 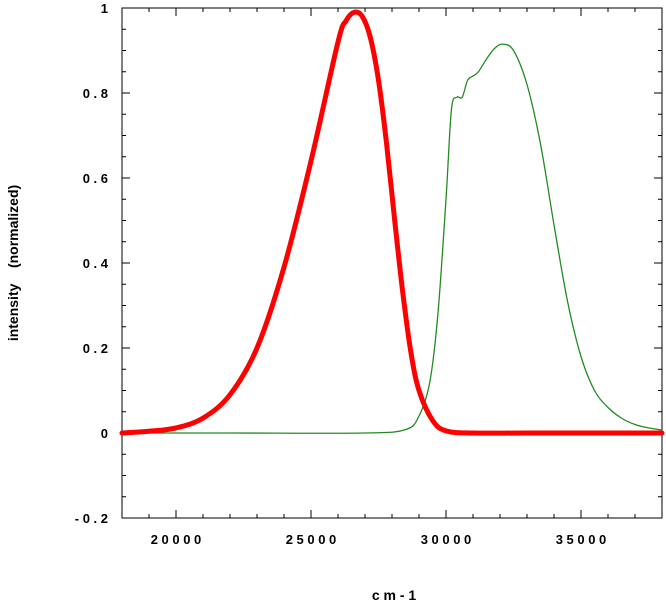 I want to click on y-tick-label: - 0 . 2, so click(x=91, y=518).